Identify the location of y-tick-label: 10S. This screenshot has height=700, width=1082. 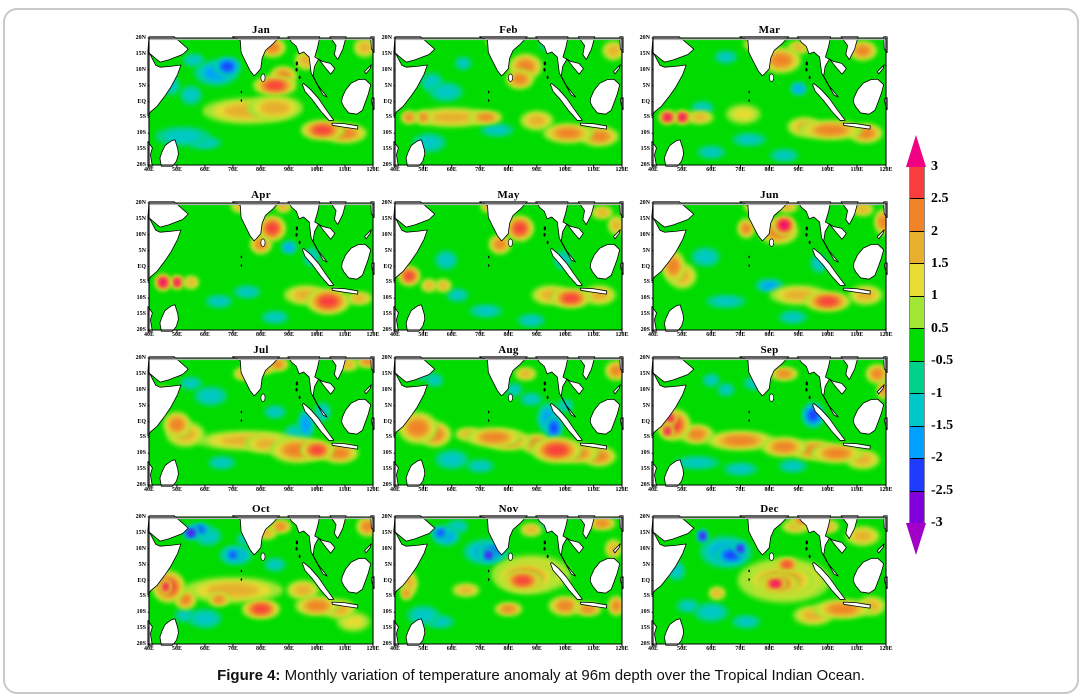
(645, 133).